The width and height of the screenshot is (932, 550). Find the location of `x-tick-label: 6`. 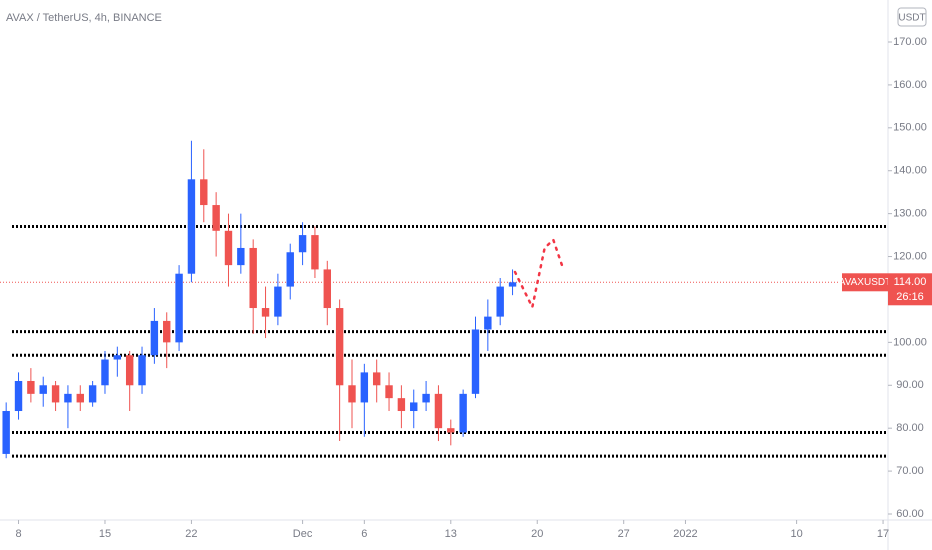

x-tick-label: 6 is located at coordinates (364, 534).